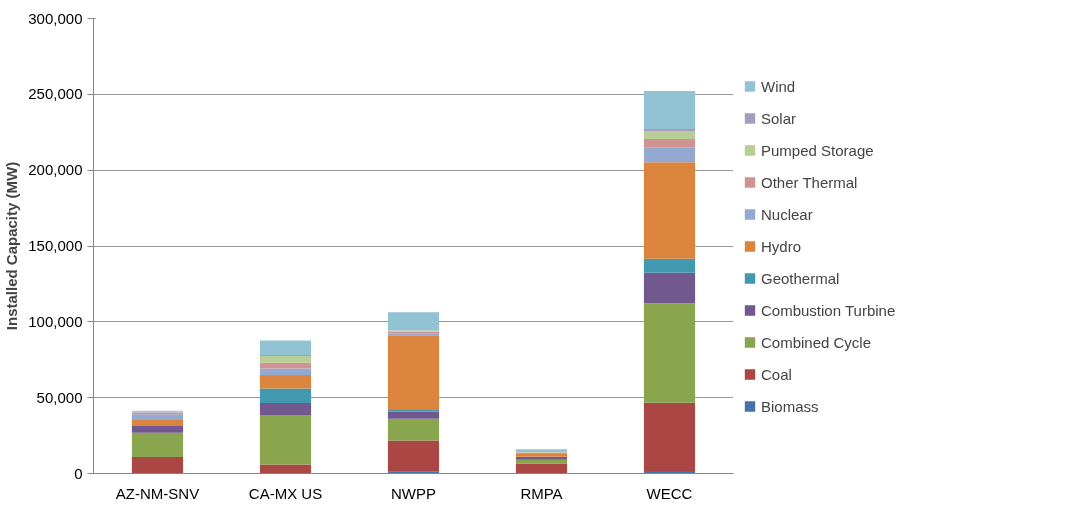 This screenshot has height=531, width=1065. What do you see at coordinates (55, 321) in the screenshot?
I see `y-tick-label: 100,000` at bounding box center [55, 321].